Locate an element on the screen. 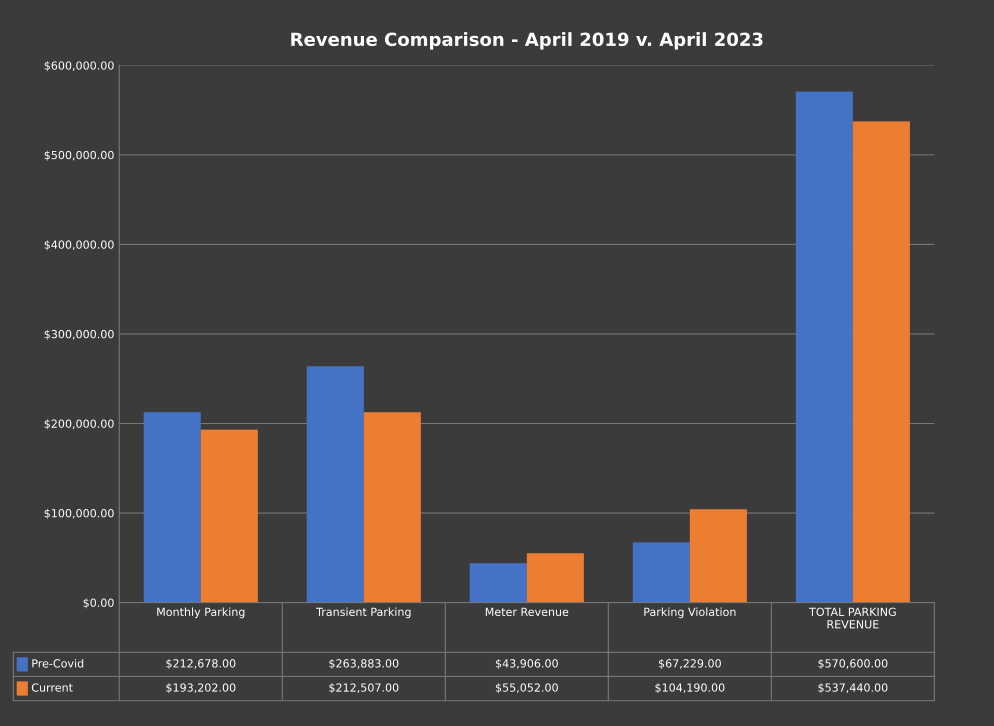 Image resolution: width=994 pixels, height=726 pixels. x-tick-label: Transient Parking is located at coordinates (363, 612).